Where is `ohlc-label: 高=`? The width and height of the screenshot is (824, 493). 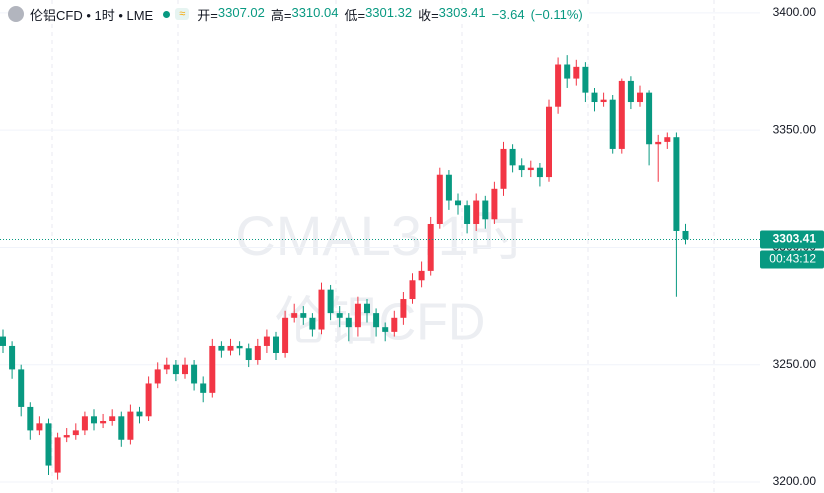 ohlc-label: 高= is located at coordinates (281, 15).